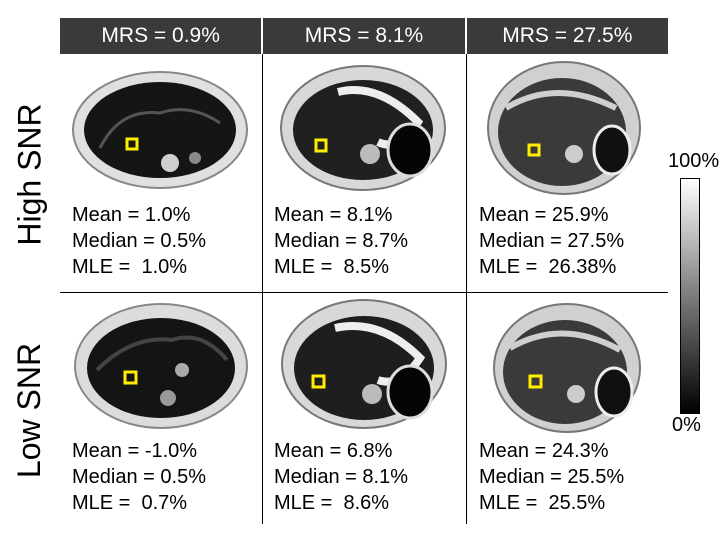 Image resolution: width=720 pixels, height=540 pixels. Describe the element at coordinates (29, 410) in the screenshot. I see `row-label-low-snr: Low SNR` at that location.